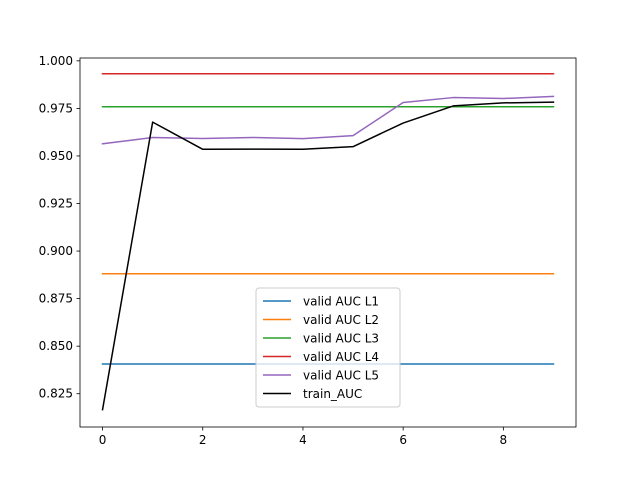 This screenshot has height=480, width=640. I want to click on y-tick-label: 0.900, so click(56, 251).